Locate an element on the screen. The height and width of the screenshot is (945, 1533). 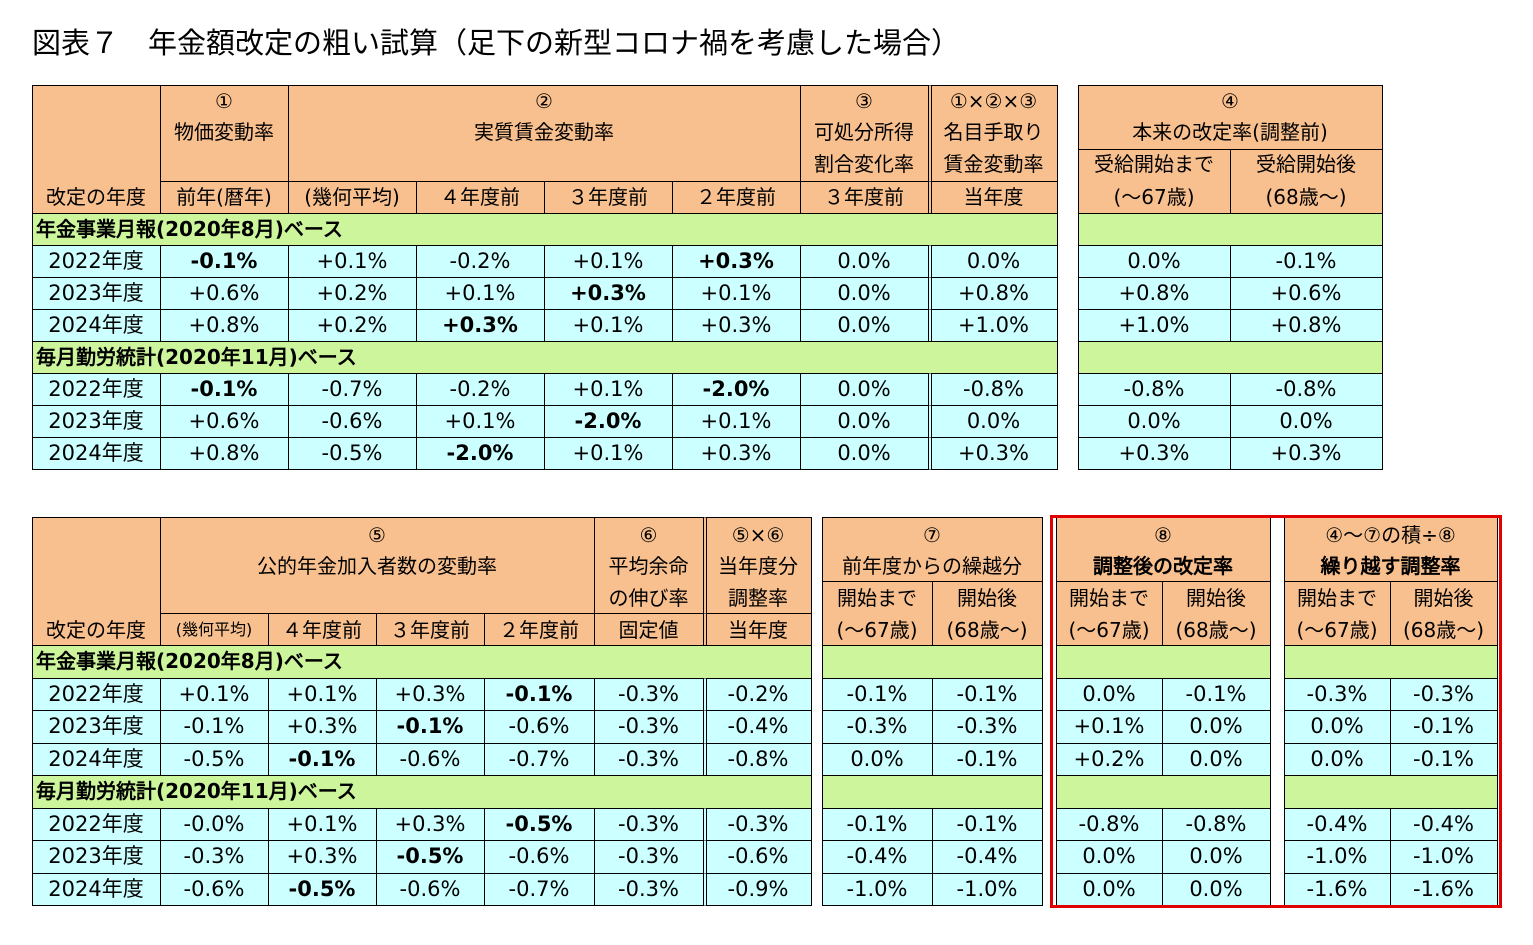
value-cell: -1.0% is located at coordinates (1443, 856).